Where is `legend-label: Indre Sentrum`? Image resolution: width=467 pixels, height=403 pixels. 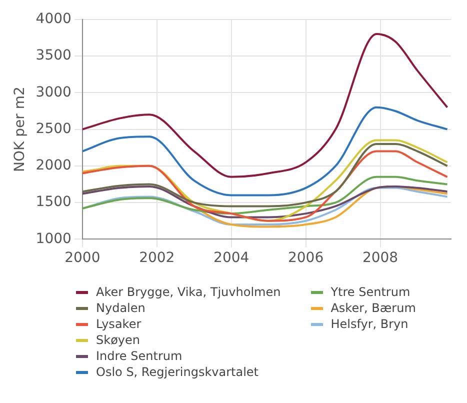 legend-label: Indre Sentrum is located at coordinates (139, 356).